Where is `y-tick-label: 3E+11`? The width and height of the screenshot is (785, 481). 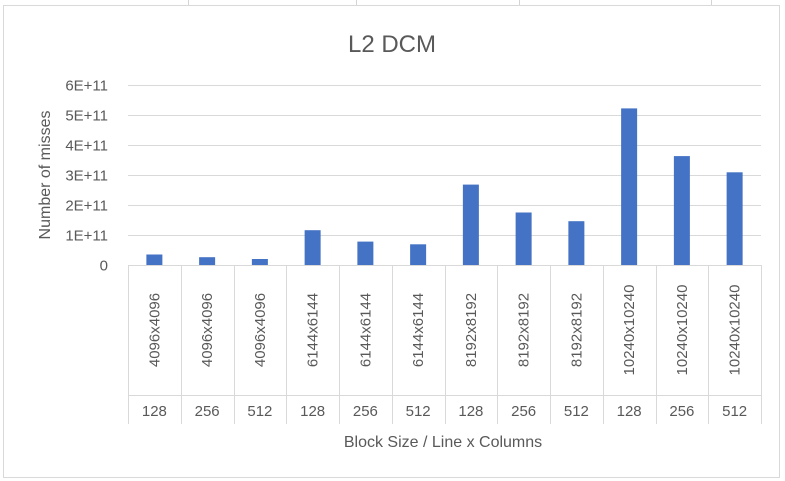
y-tick-label: 3E+11 is located at coordinates (86, 176).